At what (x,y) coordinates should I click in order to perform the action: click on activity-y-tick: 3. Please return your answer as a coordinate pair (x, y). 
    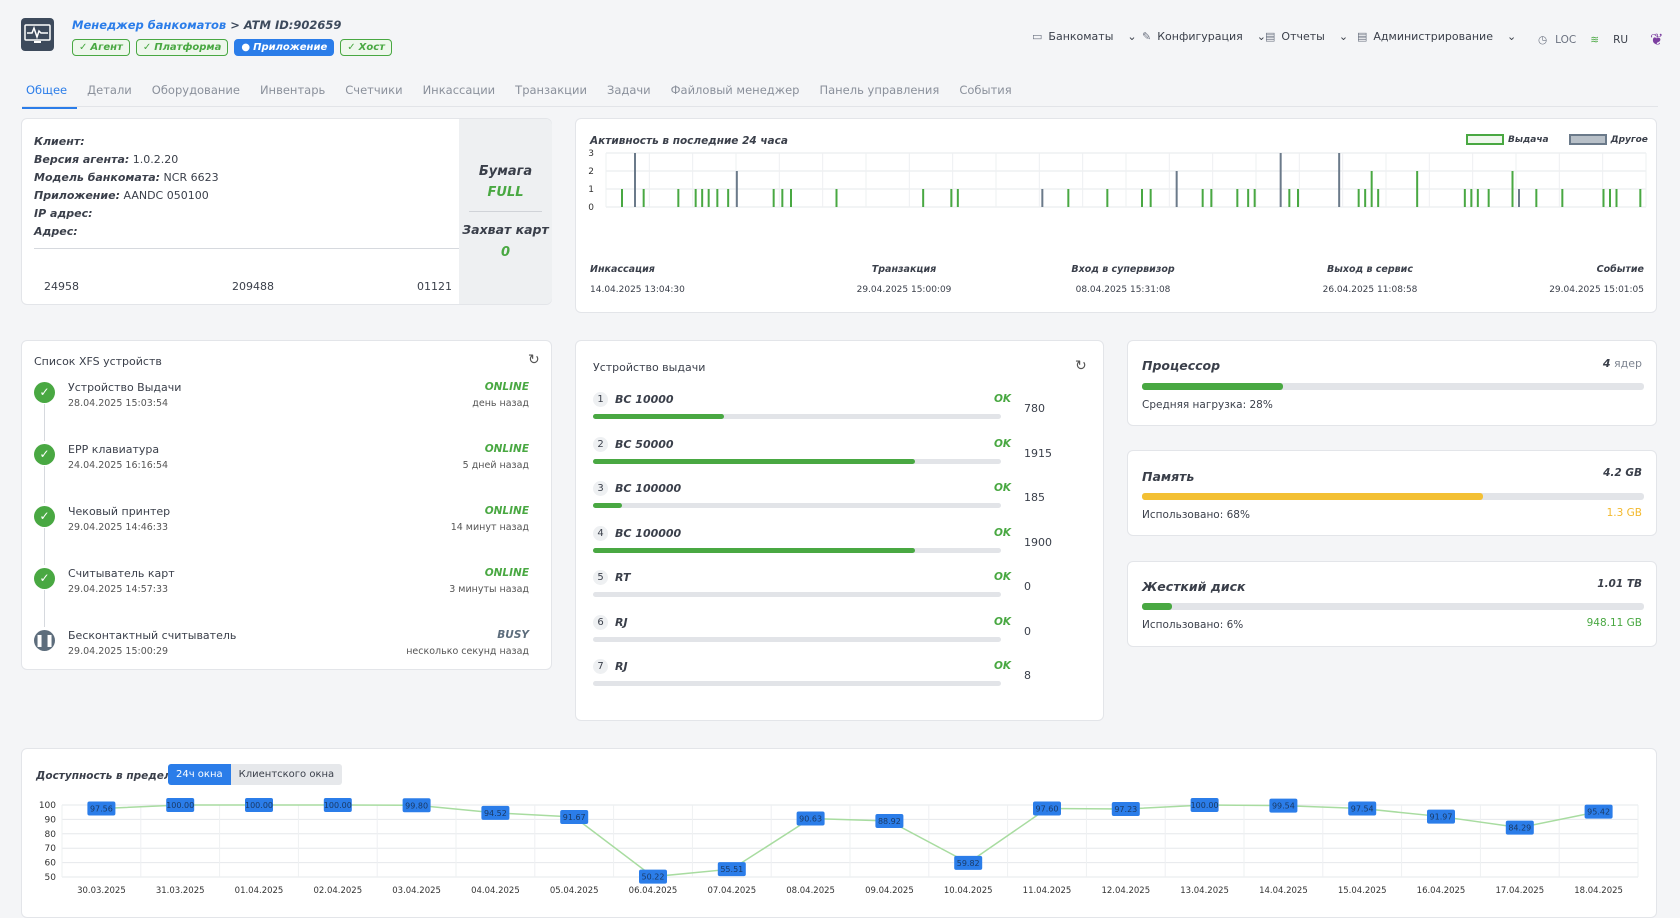
    Looking at the image, I should click on (591, 154).